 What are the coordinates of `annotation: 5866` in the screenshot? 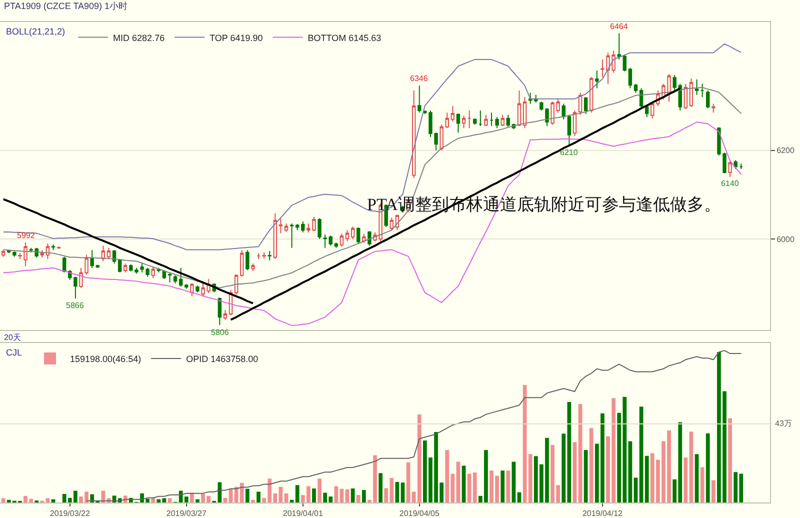 It's located at (75, 305).